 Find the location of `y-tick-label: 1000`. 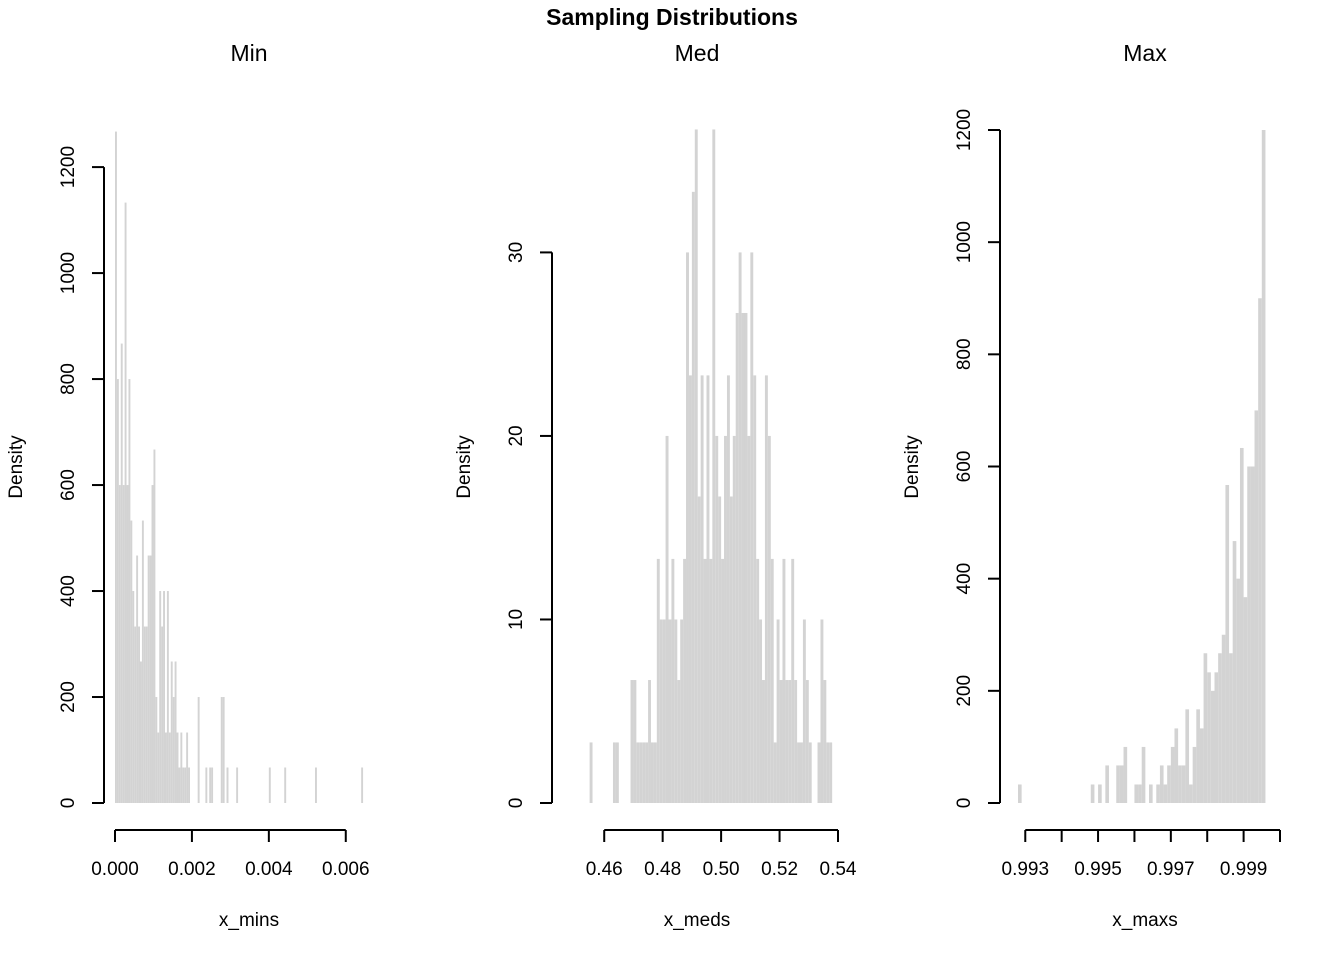

y-tick-label: 1000 is located at coordinates (964, 242).